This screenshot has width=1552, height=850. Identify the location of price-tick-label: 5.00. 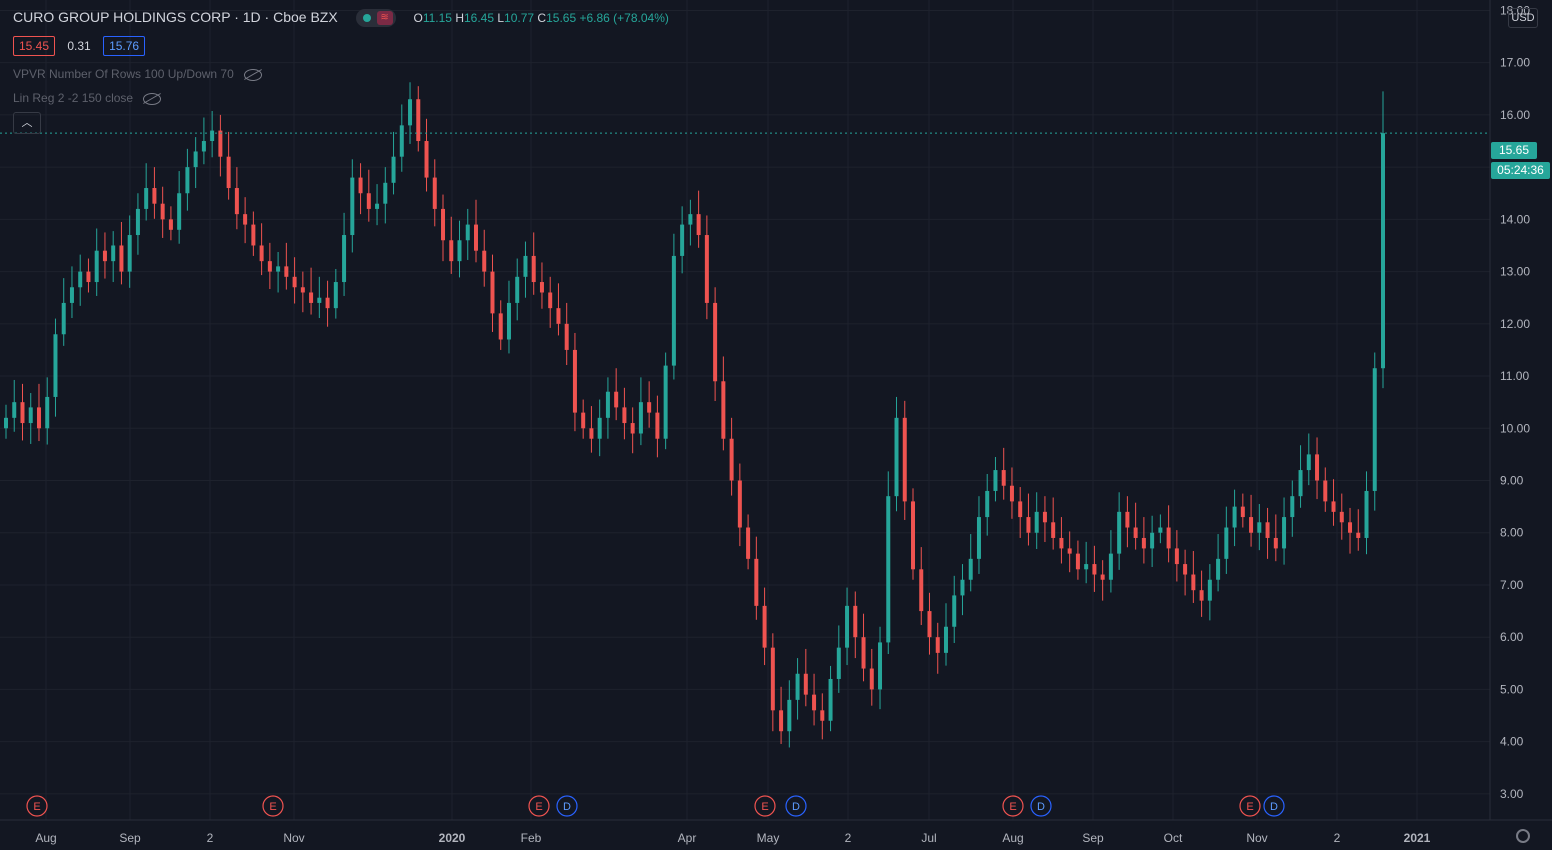
(1512, 689).